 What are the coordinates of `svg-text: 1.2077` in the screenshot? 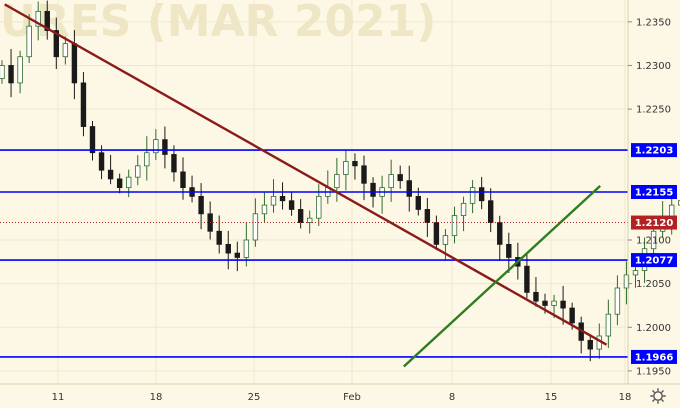 It's located at (654, 261).